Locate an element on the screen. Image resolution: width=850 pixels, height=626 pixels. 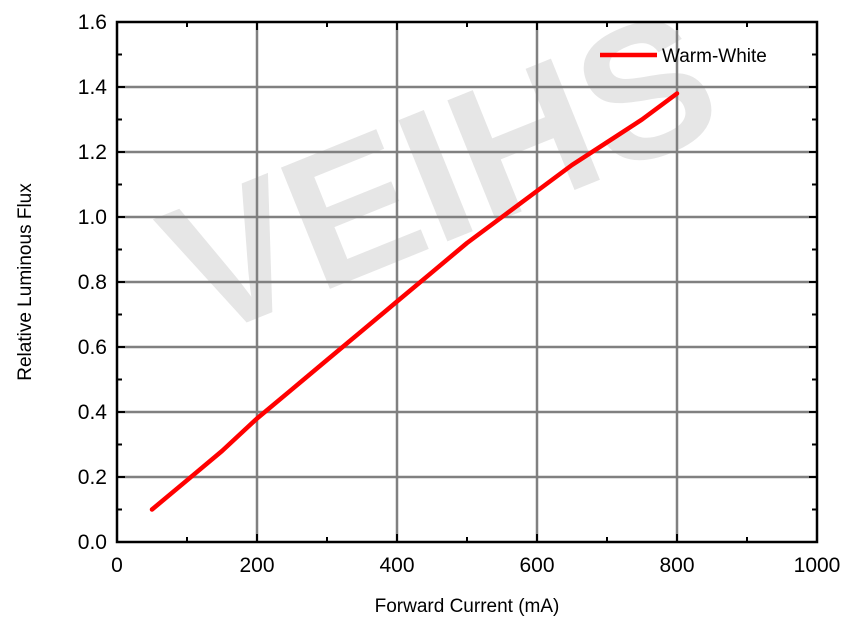
y-tick-label: 0.6 is located at coordinates (92, 347).